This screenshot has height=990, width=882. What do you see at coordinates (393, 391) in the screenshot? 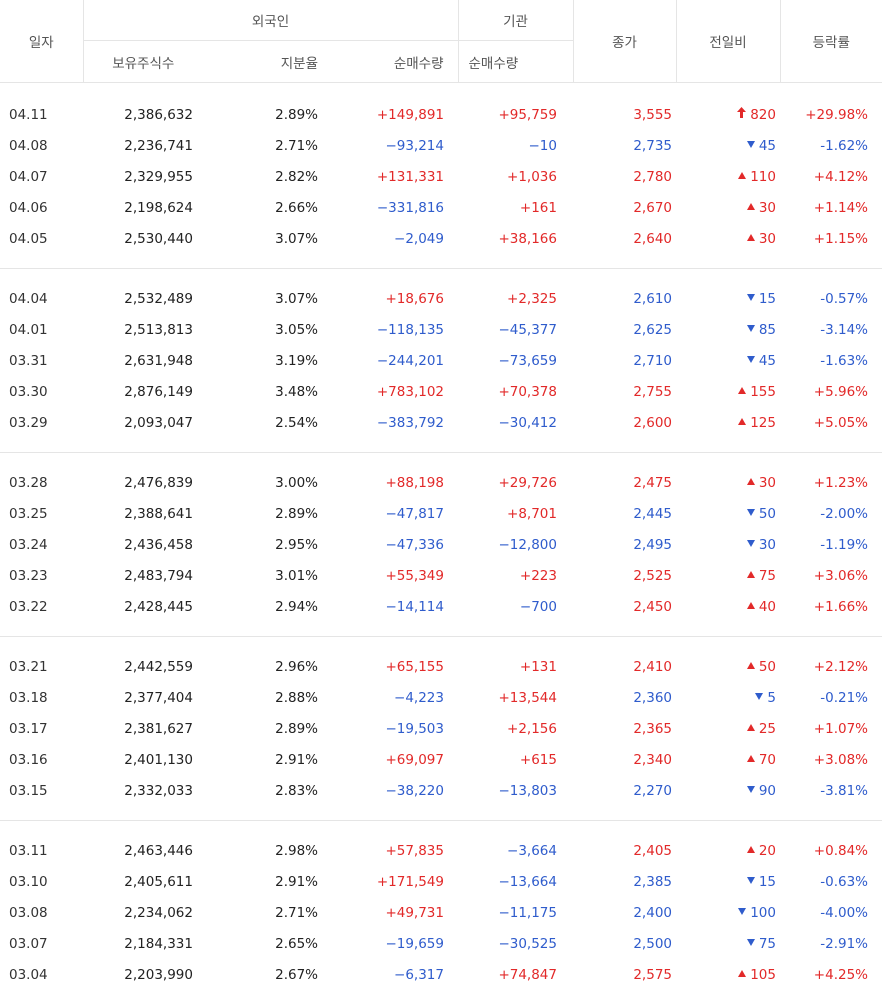
I see `cell-foreign-net: +783,102` at bounding box center [393, 391].